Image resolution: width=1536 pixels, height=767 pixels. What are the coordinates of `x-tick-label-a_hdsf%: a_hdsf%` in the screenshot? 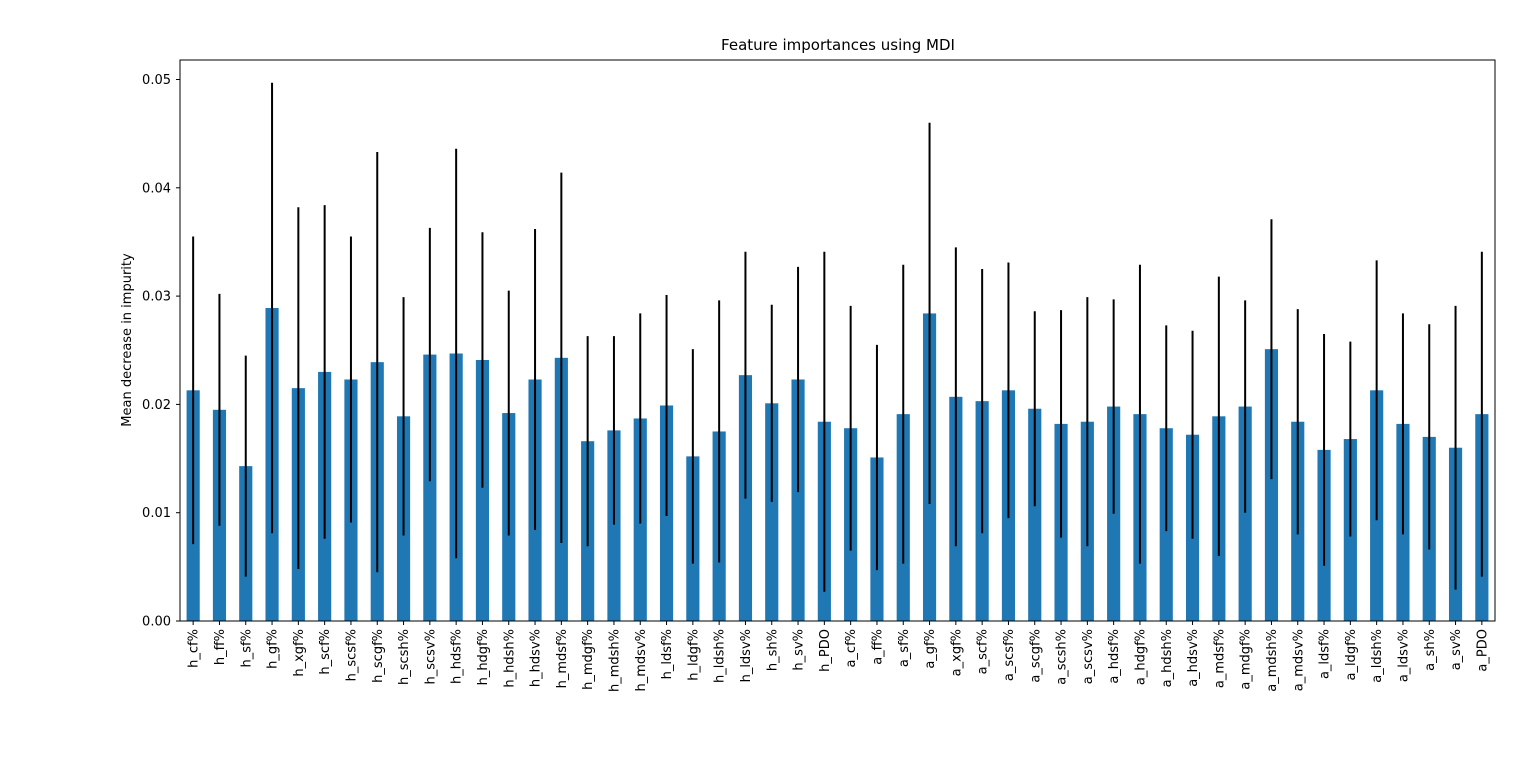 It's located at (1114, 656).